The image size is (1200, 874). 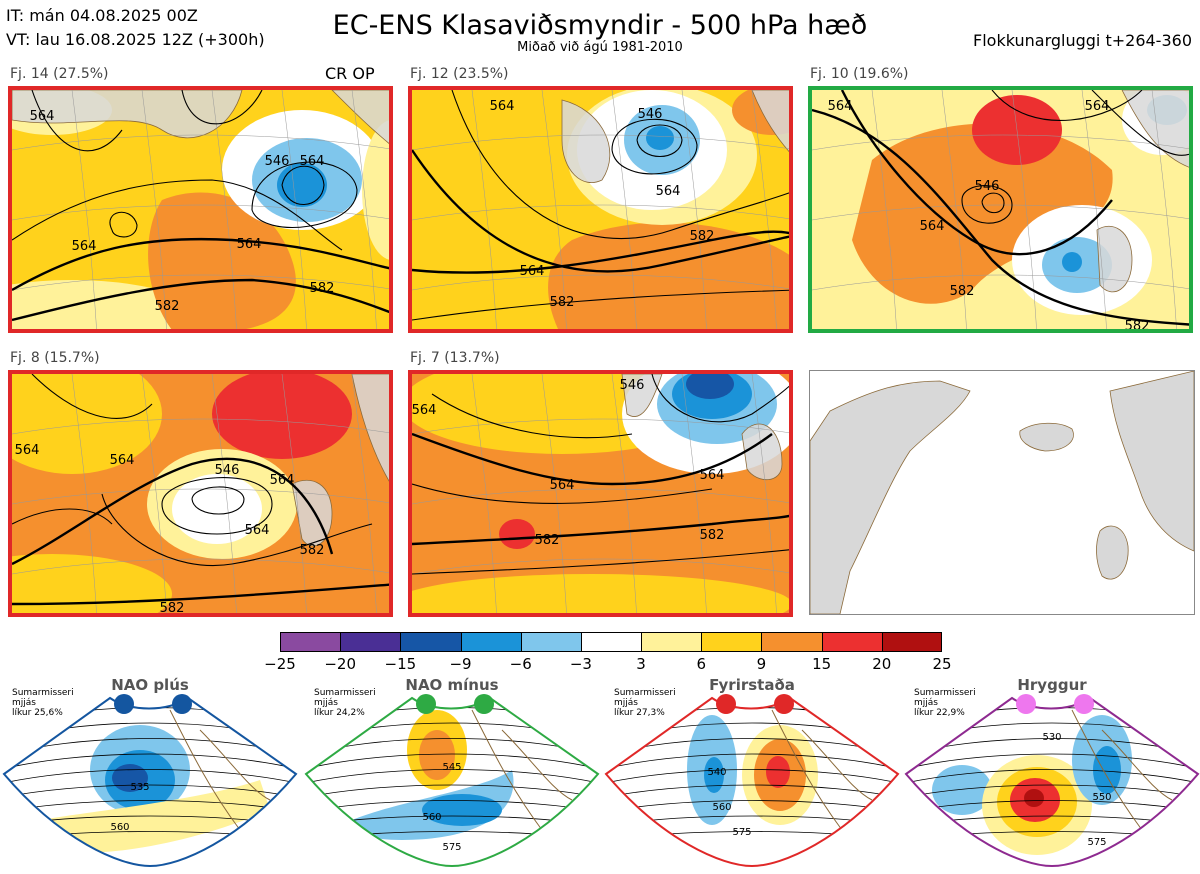 I want to click on colorbar-tick-label: 3, so click(x=641, y=664).